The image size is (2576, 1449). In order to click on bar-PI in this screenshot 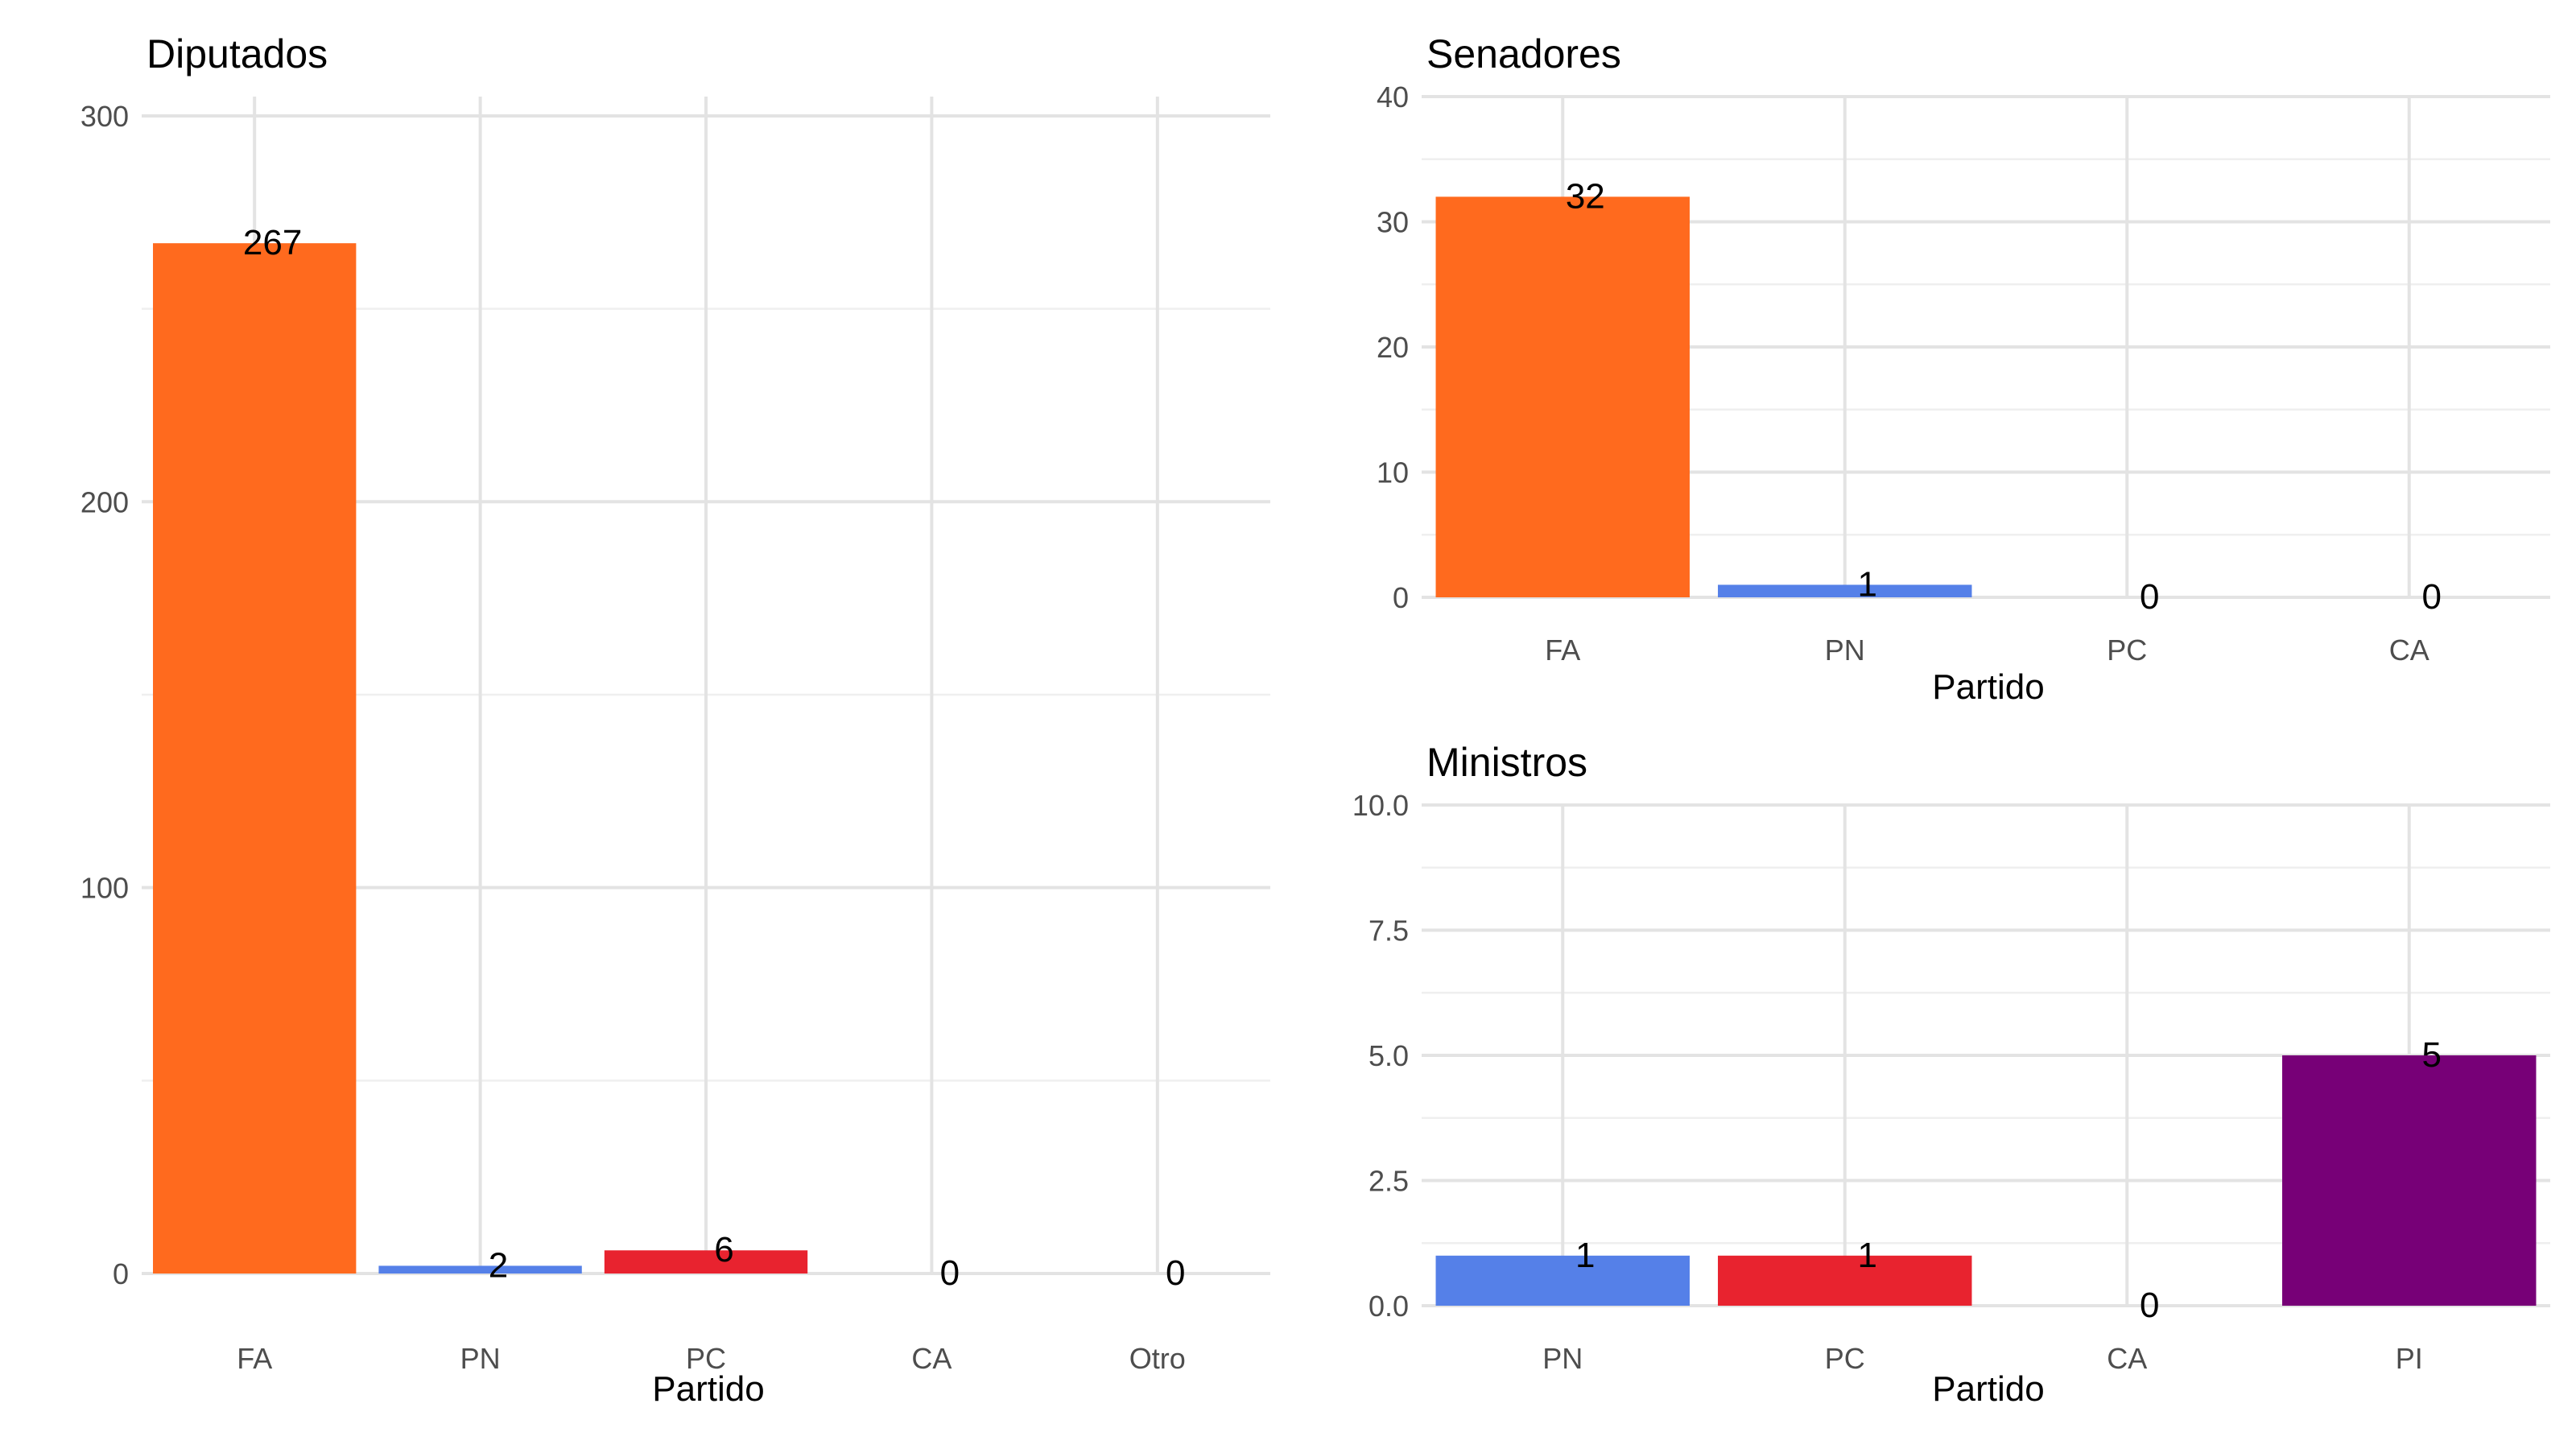, I will do `click(2409, 1180)`.